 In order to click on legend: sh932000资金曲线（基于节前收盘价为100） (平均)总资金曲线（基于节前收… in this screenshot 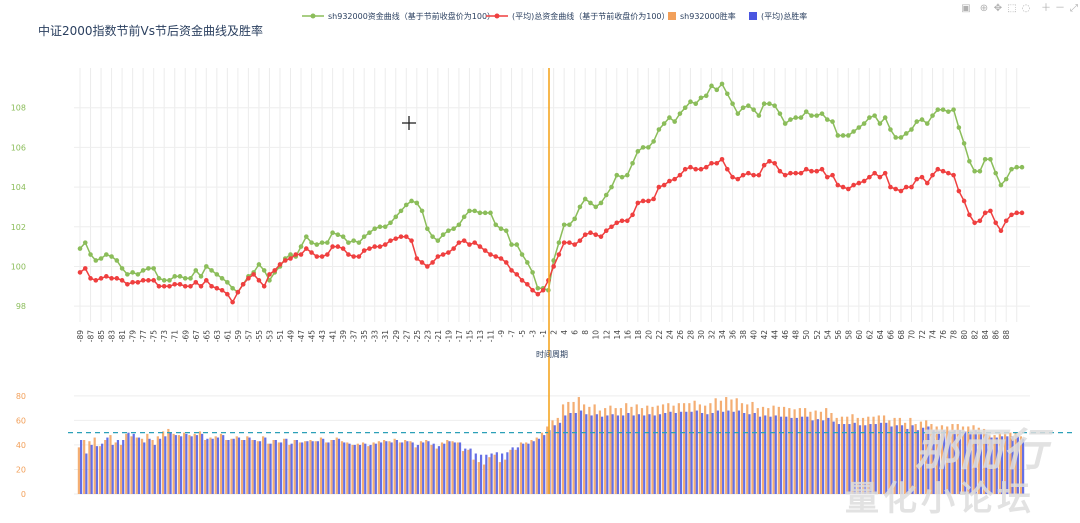, I will do `click(554, 16)`.